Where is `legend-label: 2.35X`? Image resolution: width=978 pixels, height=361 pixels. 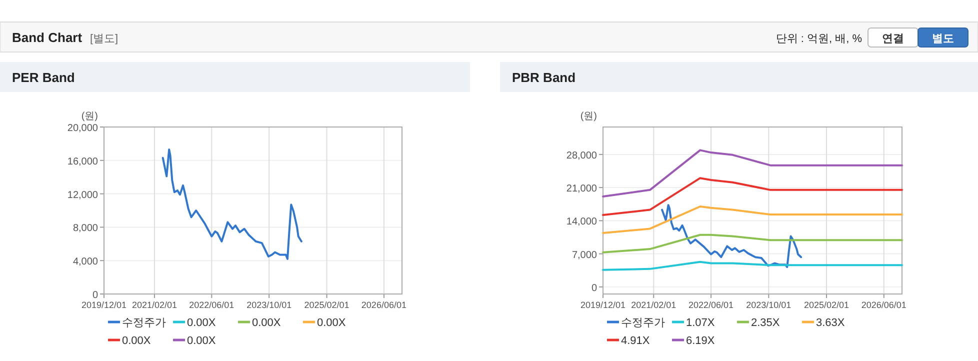 legend-label: 2.35X is located at coordinates (765, 323).